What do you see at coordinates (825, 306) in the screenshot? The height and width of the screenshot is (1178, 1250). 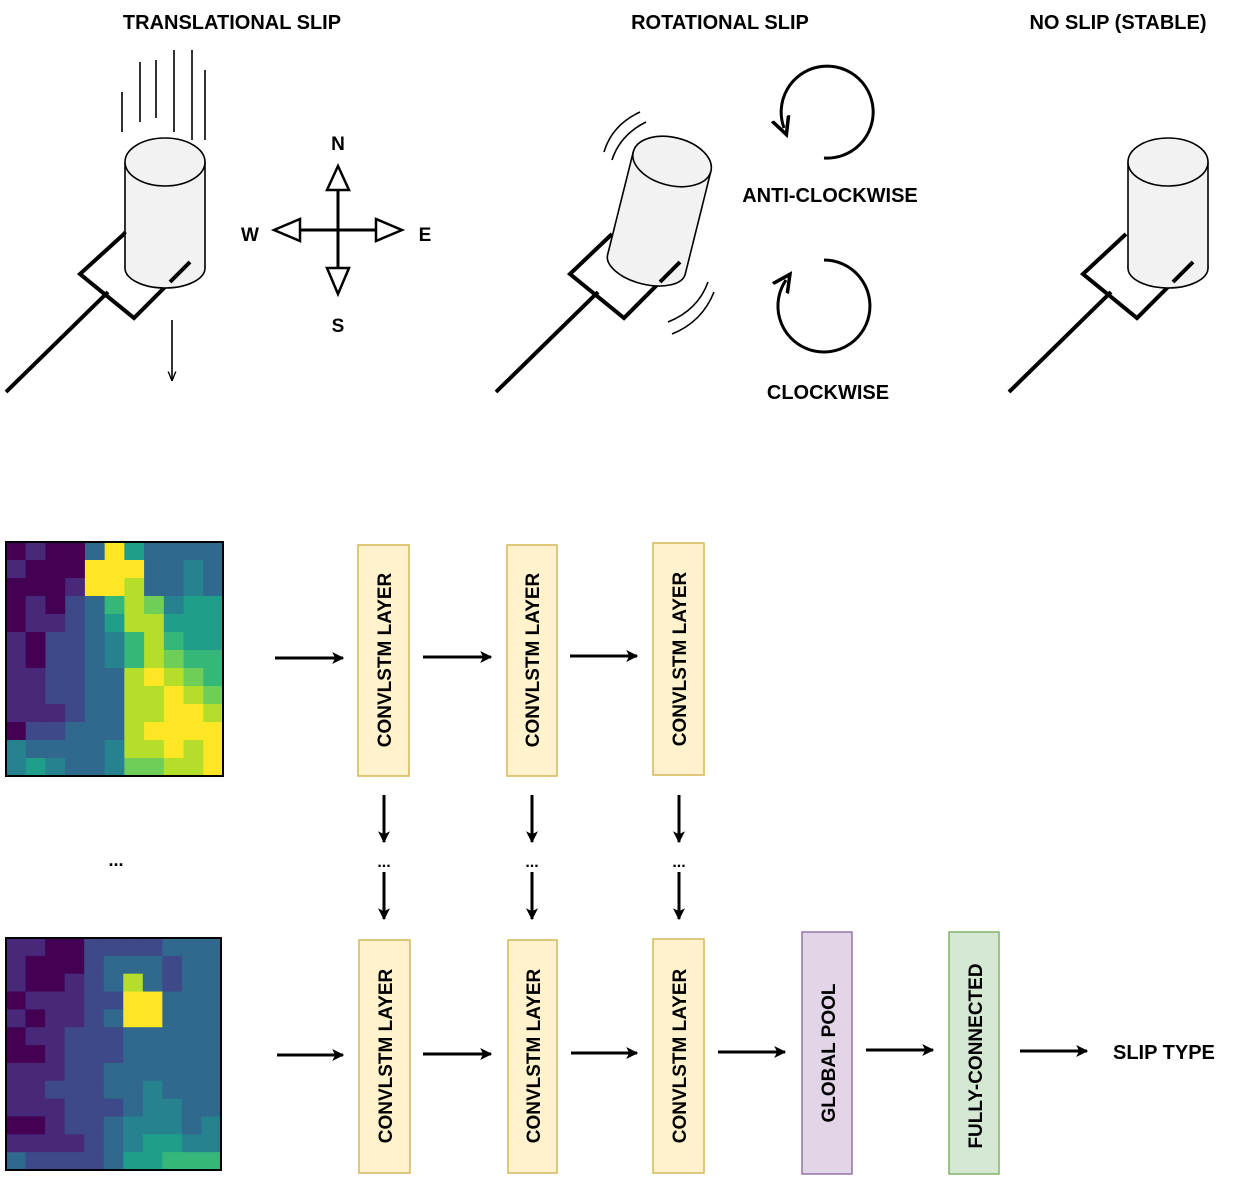 I see `clockwise-rotation-icon` at bounding box center [825, 306].